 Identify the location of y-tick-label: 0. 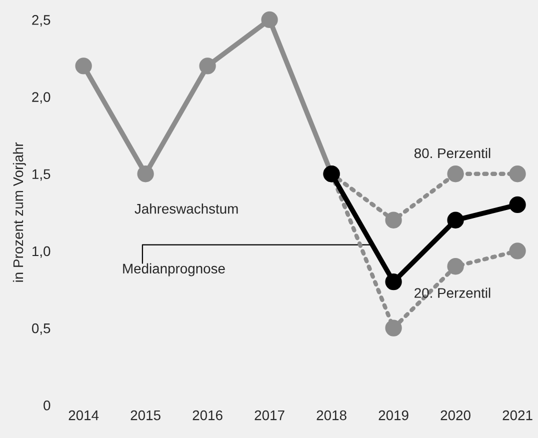
(47, 405).